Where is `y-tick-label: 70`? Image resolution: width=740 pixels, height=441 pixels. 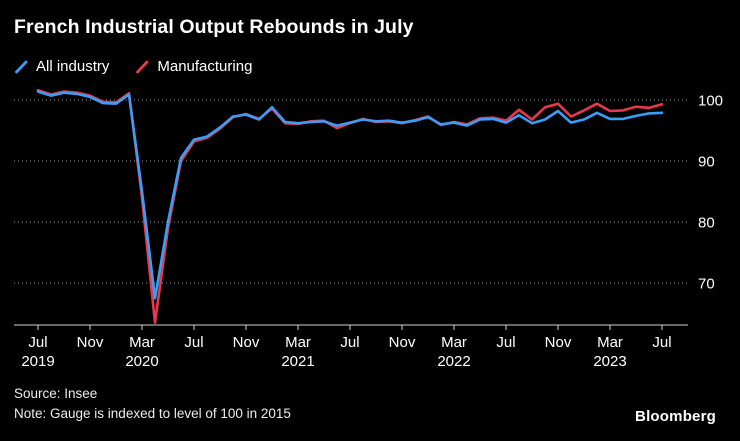
y-tick-label: 70 is located at coordinates (706, 284).